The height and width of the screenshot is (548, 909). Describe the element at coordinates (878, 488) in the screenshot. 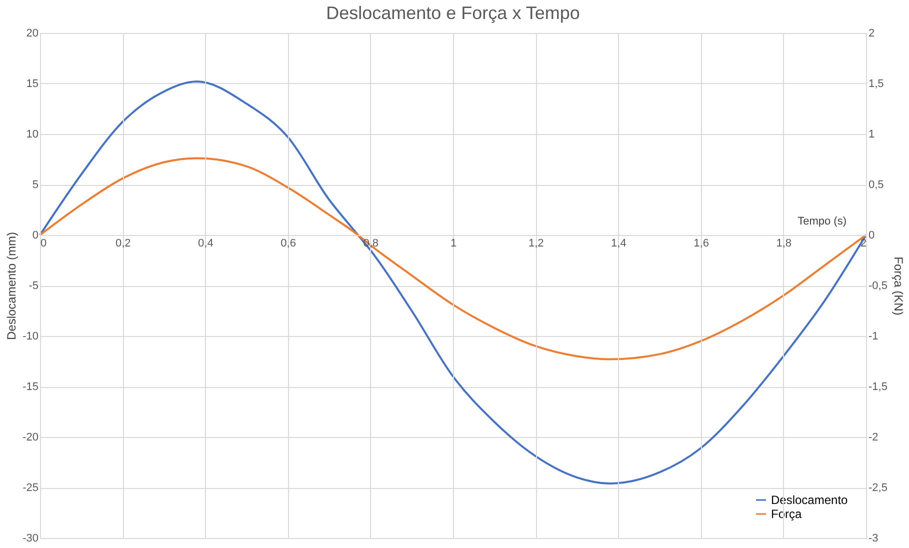

I see `y2-tick-label: -2,5` at that location.